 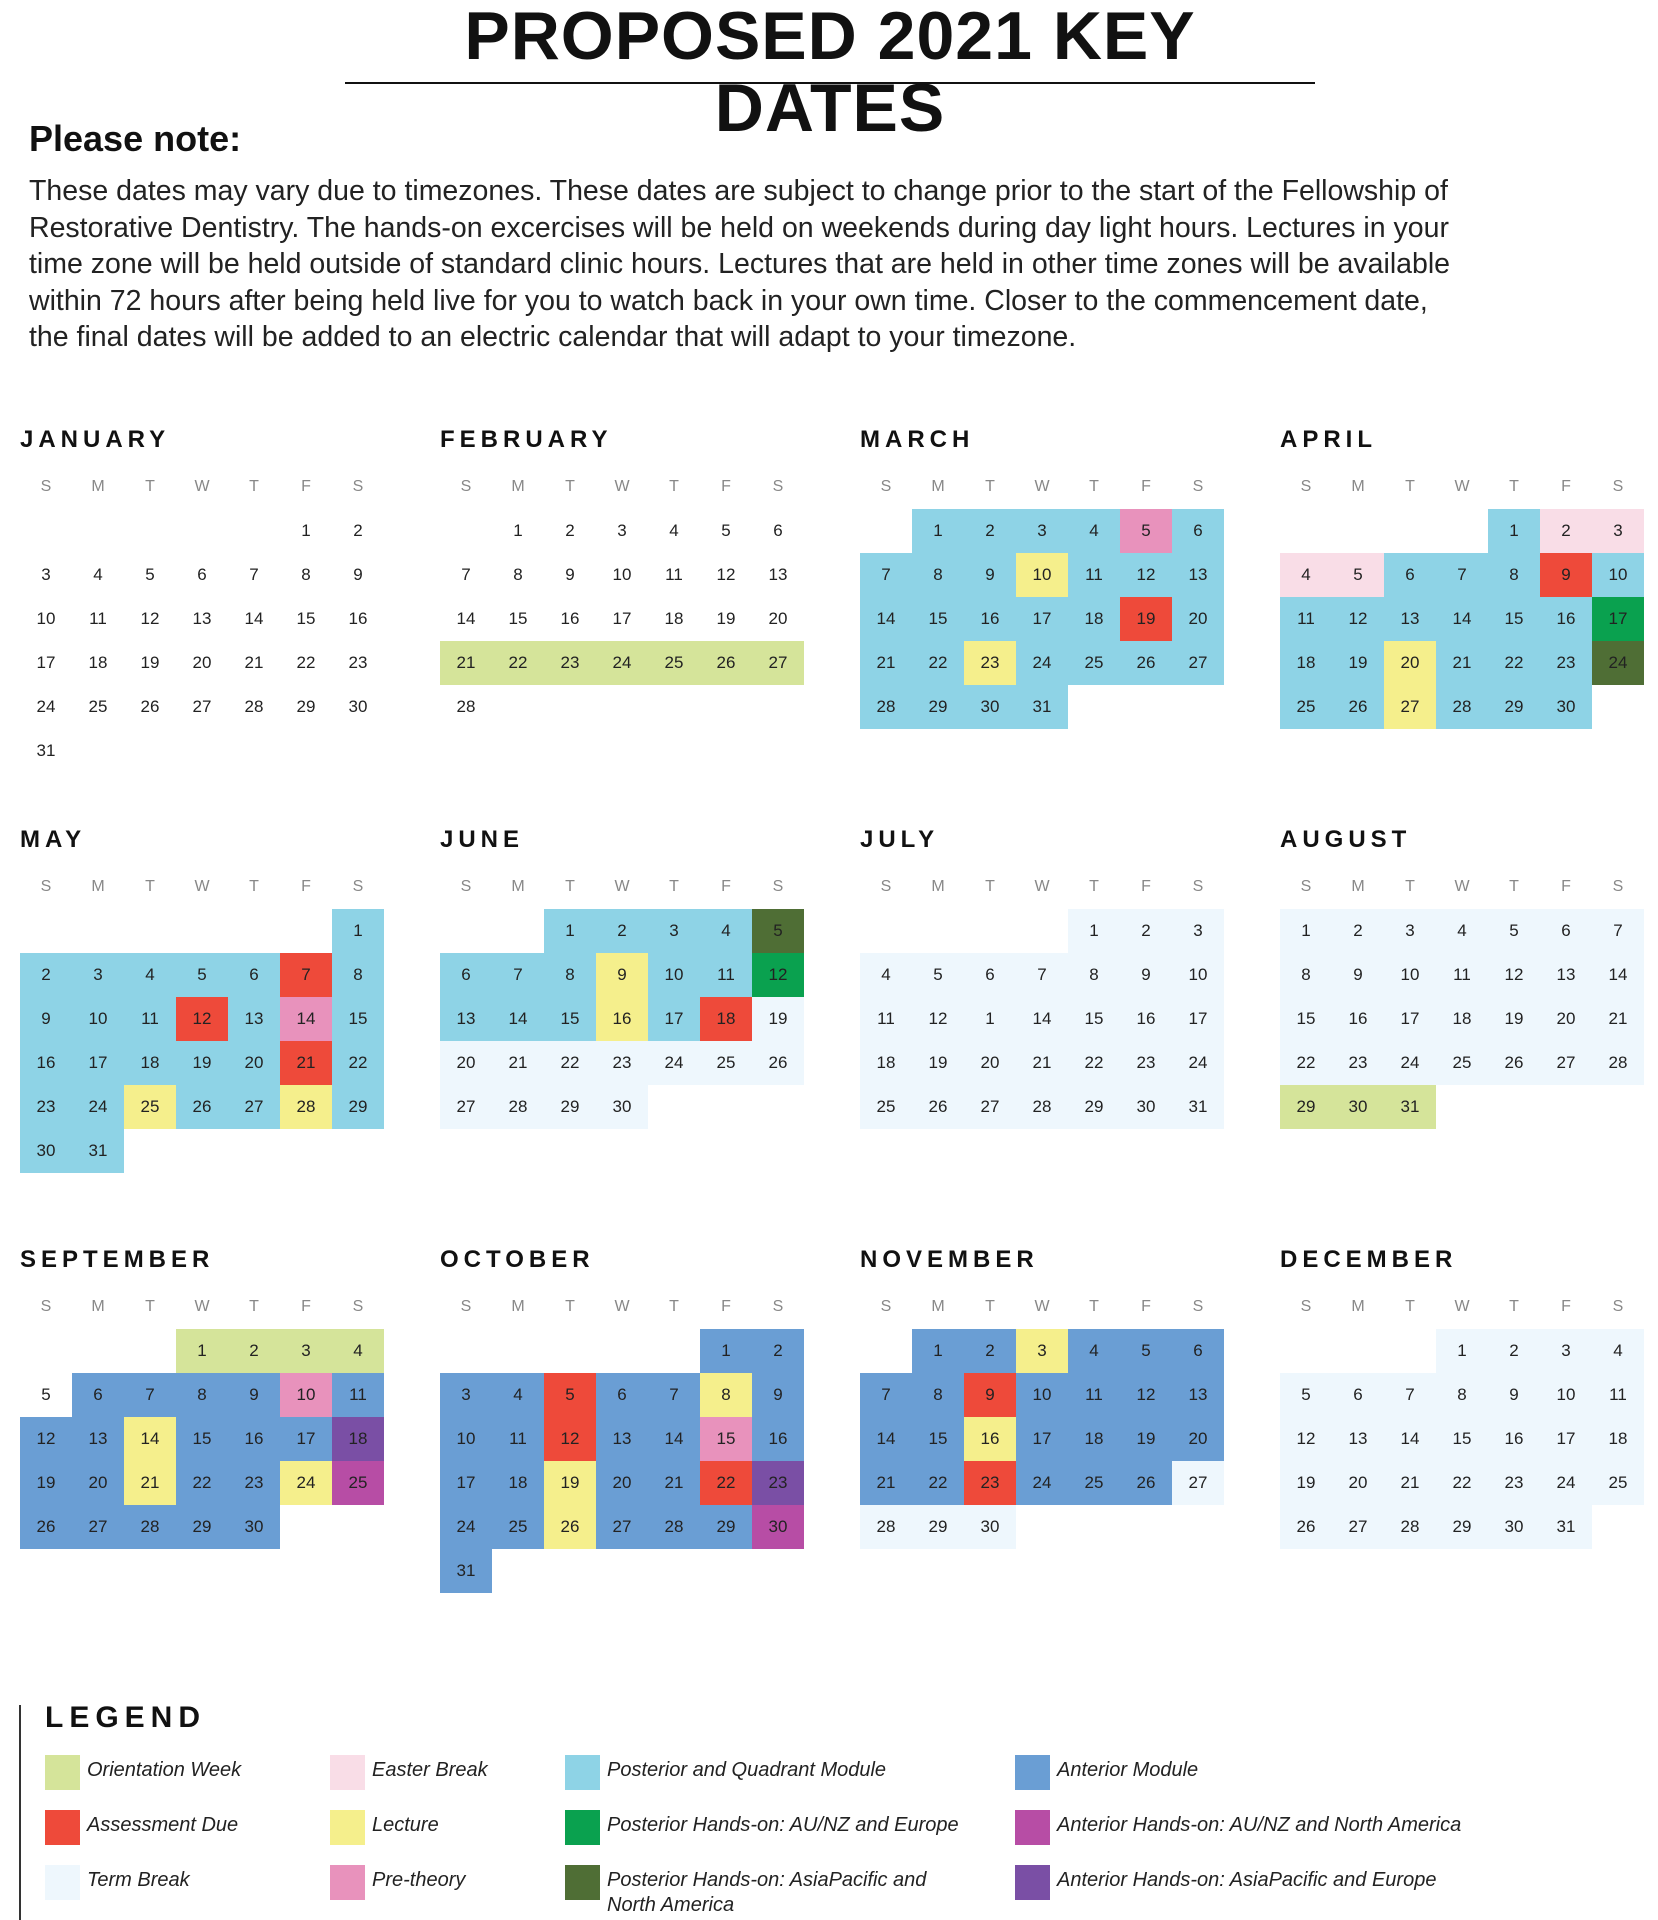 I want to click on calendar-day: 21, so click(x=306, y=1063).